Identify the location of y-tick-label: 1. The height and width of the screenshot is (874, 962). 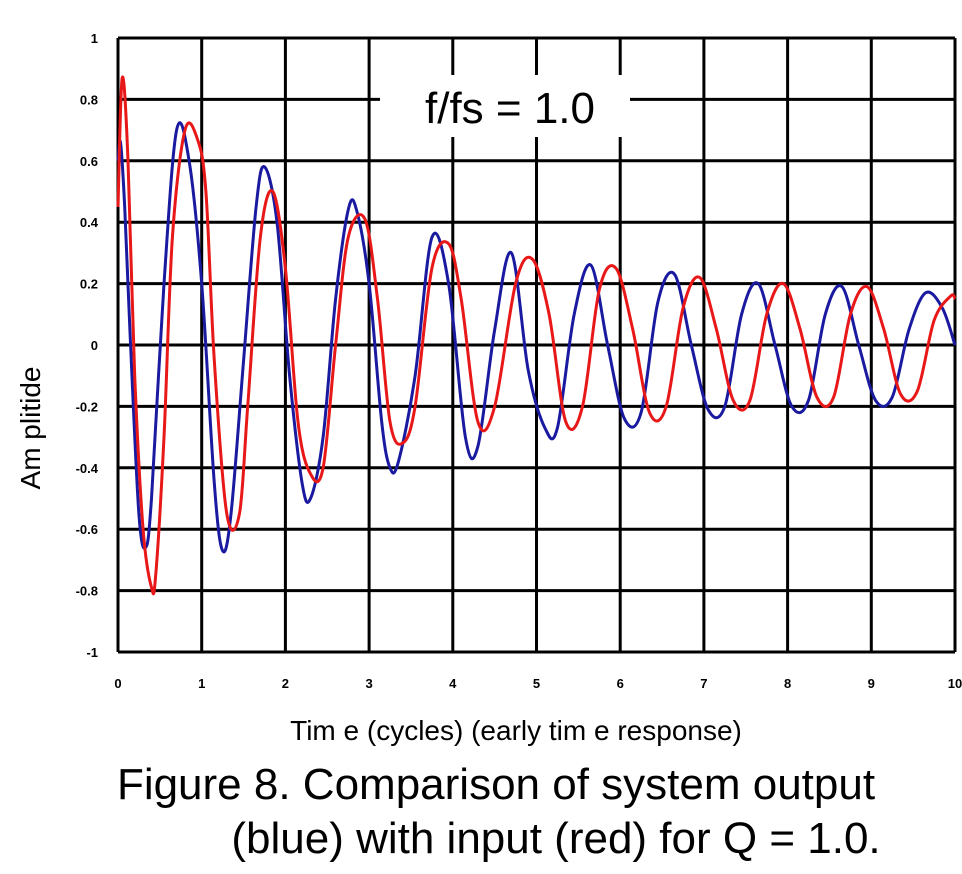
(94, 38).